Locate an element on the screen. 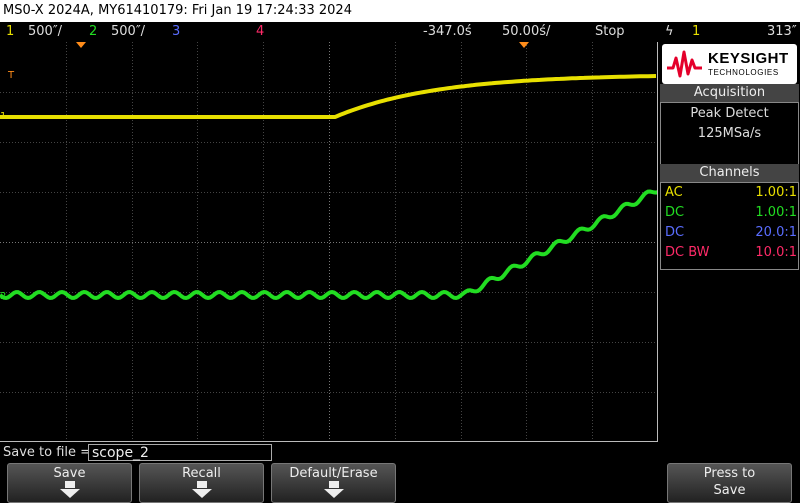 The width and height of the screenshot is (800, 503). save-file-bar: Save to file = scope_2 is located at coordinates (400, 453).